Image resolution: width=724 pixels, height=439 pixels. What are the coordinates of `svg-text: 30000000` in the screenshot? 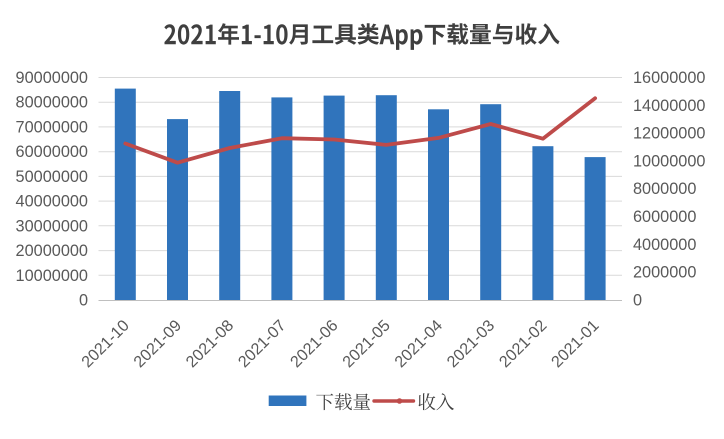 It's located at (52, 226).